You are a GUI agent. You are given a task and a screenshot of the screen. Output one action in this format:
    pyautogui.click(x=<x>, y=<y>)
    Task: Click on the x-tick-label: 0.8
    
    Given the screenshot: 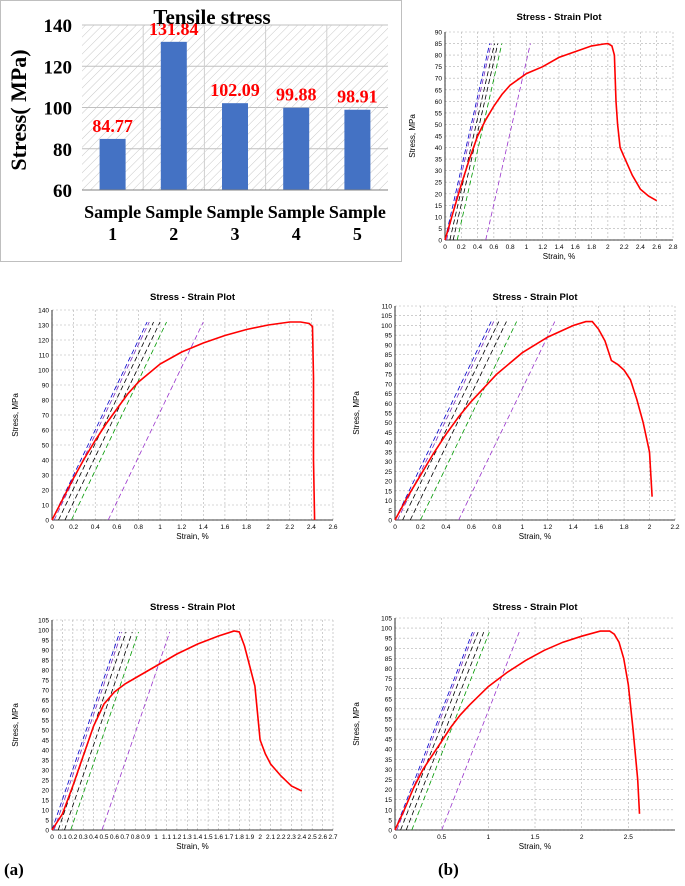 What is the action you would take?
    pyautogui.click(x=135, y=837)
    